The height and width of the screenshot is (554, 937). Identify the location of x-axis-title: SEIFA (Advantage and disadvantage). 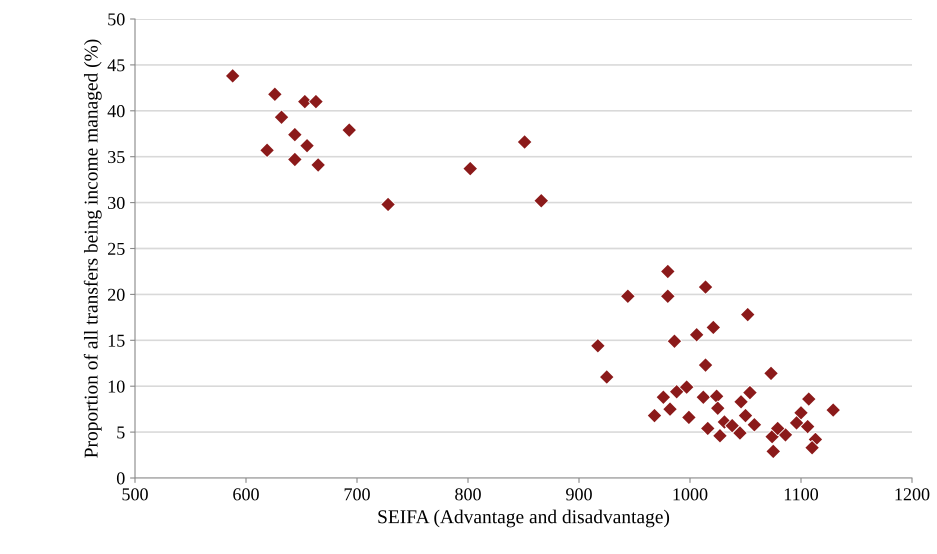
(524, 519).